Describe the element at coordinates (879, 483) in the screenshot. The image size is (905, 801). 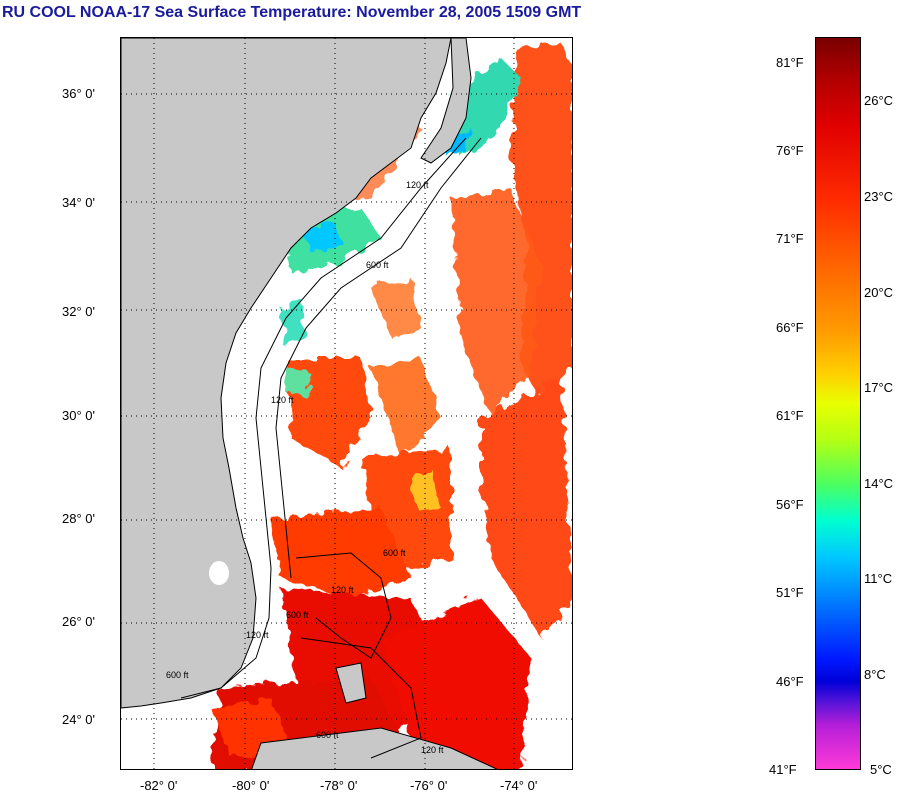
I see `colorbar-label-c: 14°C` at that location.